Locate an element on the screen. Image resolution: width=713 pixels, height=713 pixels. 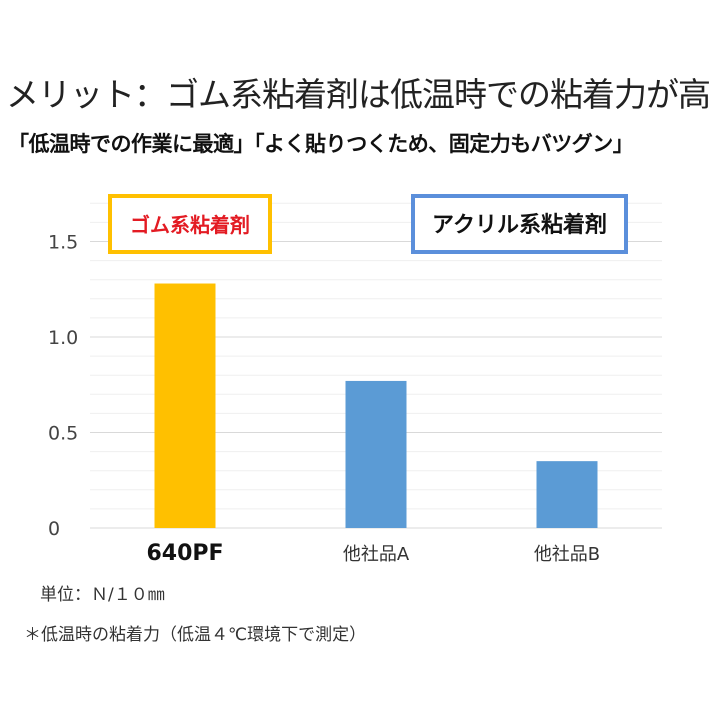
condition-note: ＊低温時の粘着力（低温４℃環境下で測定） is located at coordinates (195, 635).